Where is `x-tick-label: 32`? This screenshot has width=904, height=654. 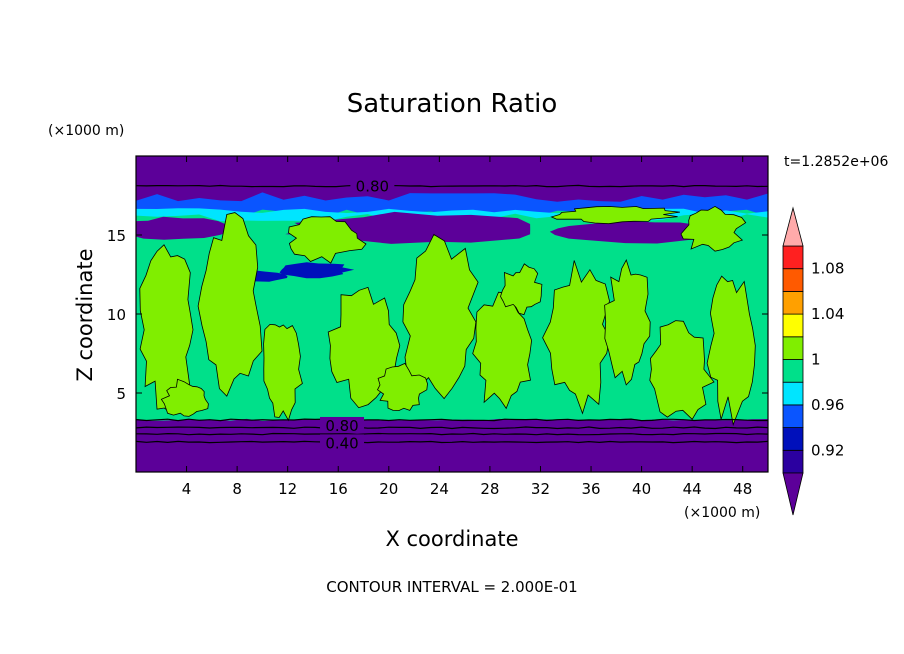
x-tick-label: 32 is located at coordinates (540, 489).